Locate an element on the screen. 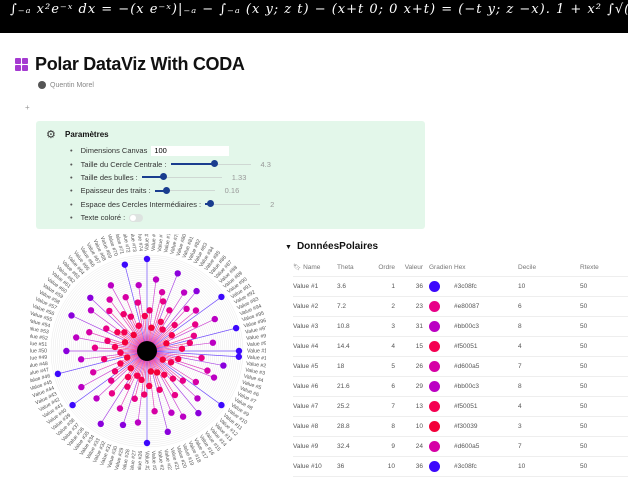 The width and height of the screenshot is (628, 500). column-header-gradien: Gradien is located at coordinates (441, 268).